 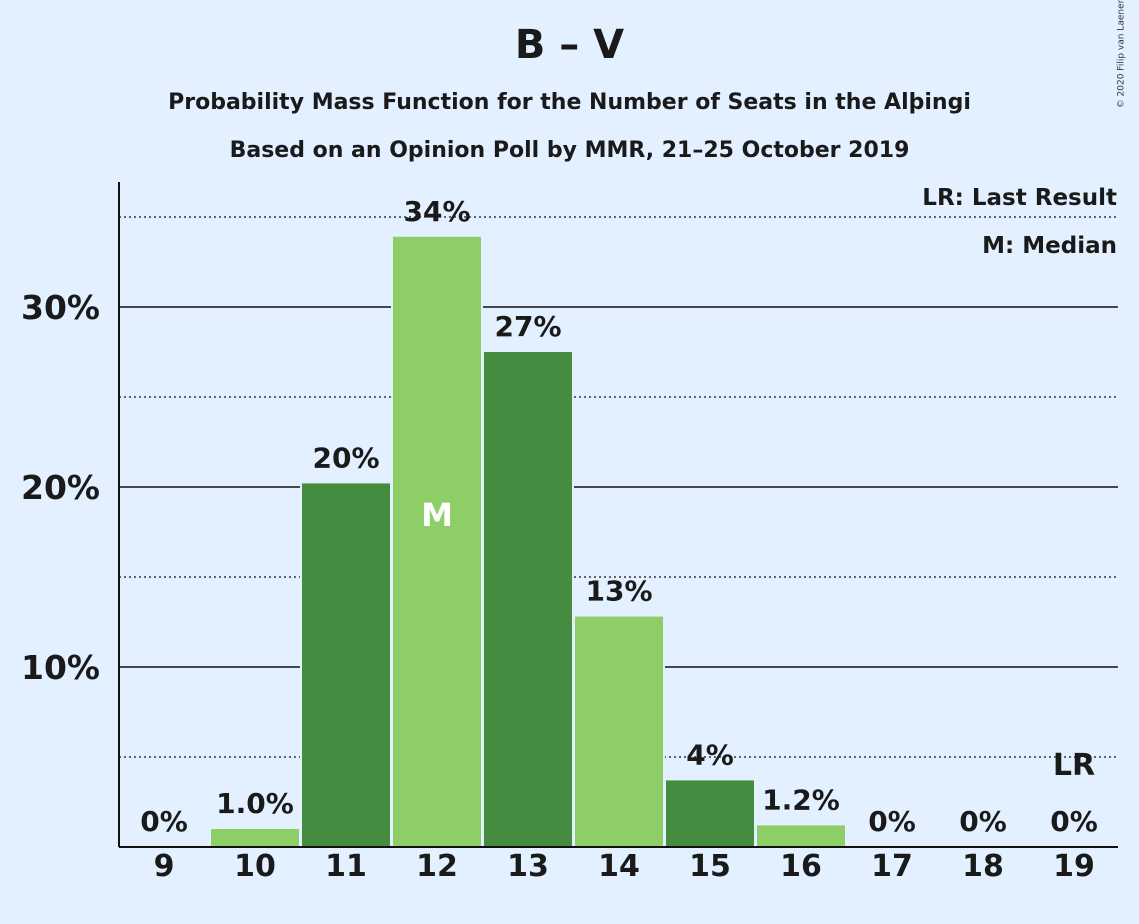 I want to click on x-tick-label: 18, so click(x=983, y=866).